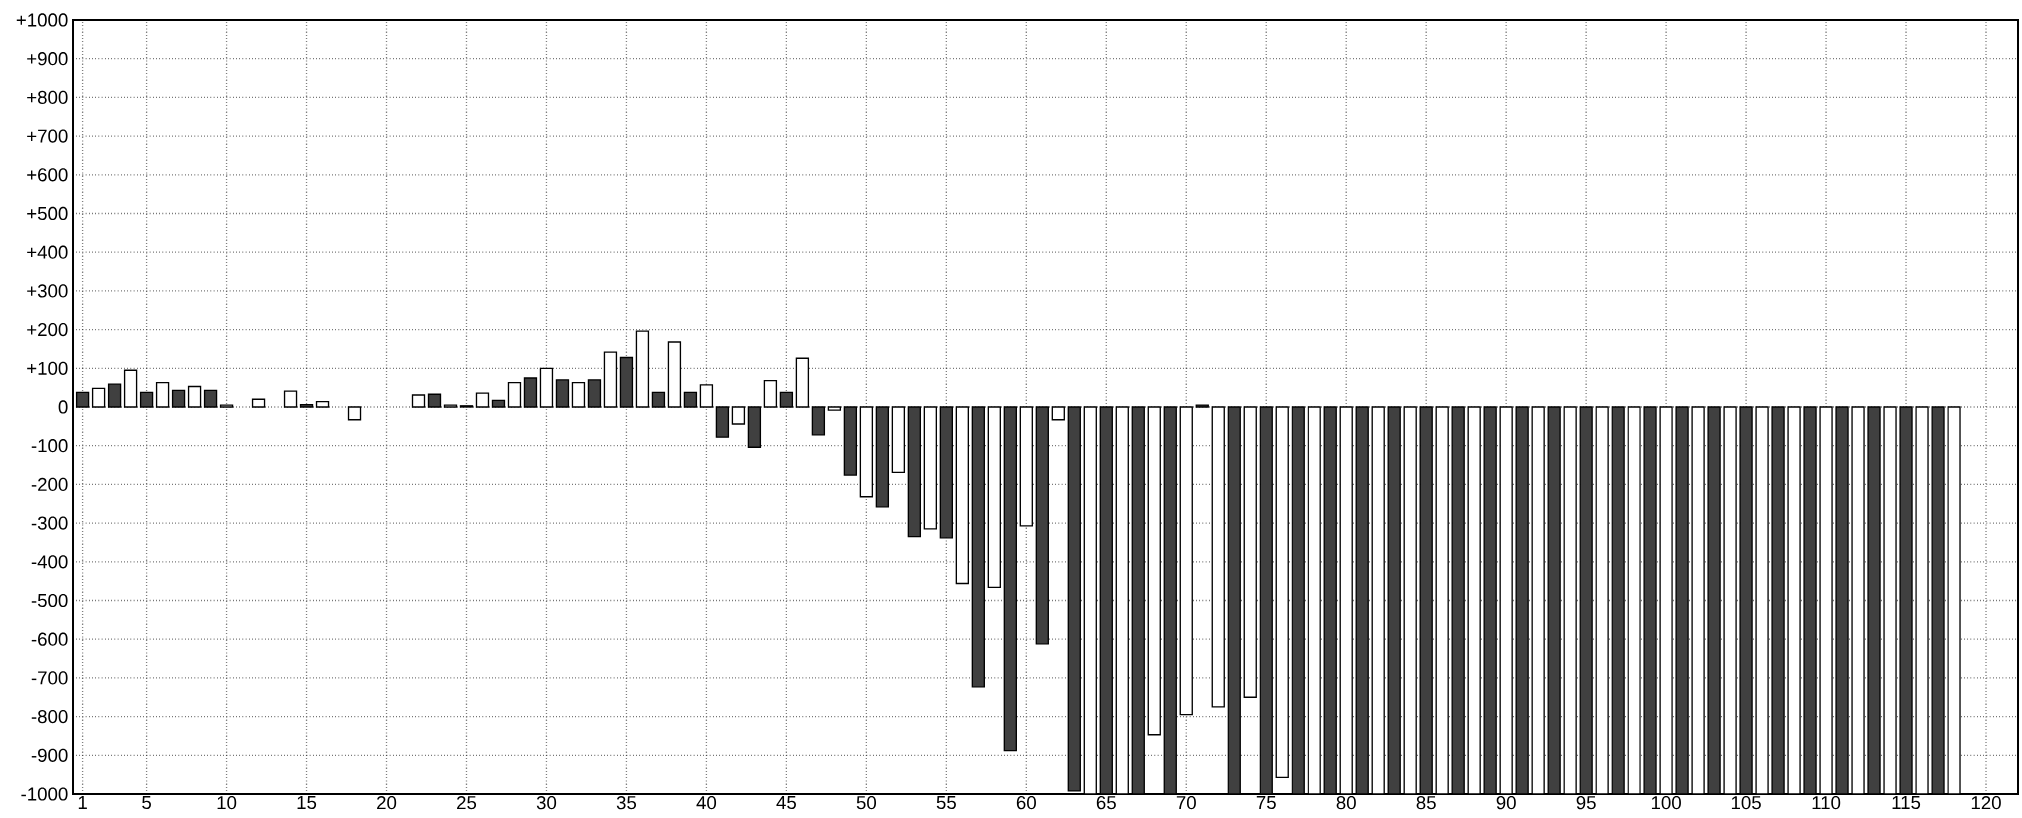  What do you see at coordinates (1506, 803) in the screenshot?
I see `x-tick-label: 90` at bounding box center [1506, 803].